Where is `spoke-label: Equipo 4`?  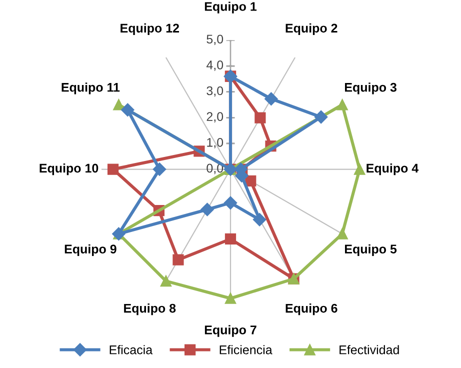
spoke-label: Equipo 4 is located at coordinates (392, 169).